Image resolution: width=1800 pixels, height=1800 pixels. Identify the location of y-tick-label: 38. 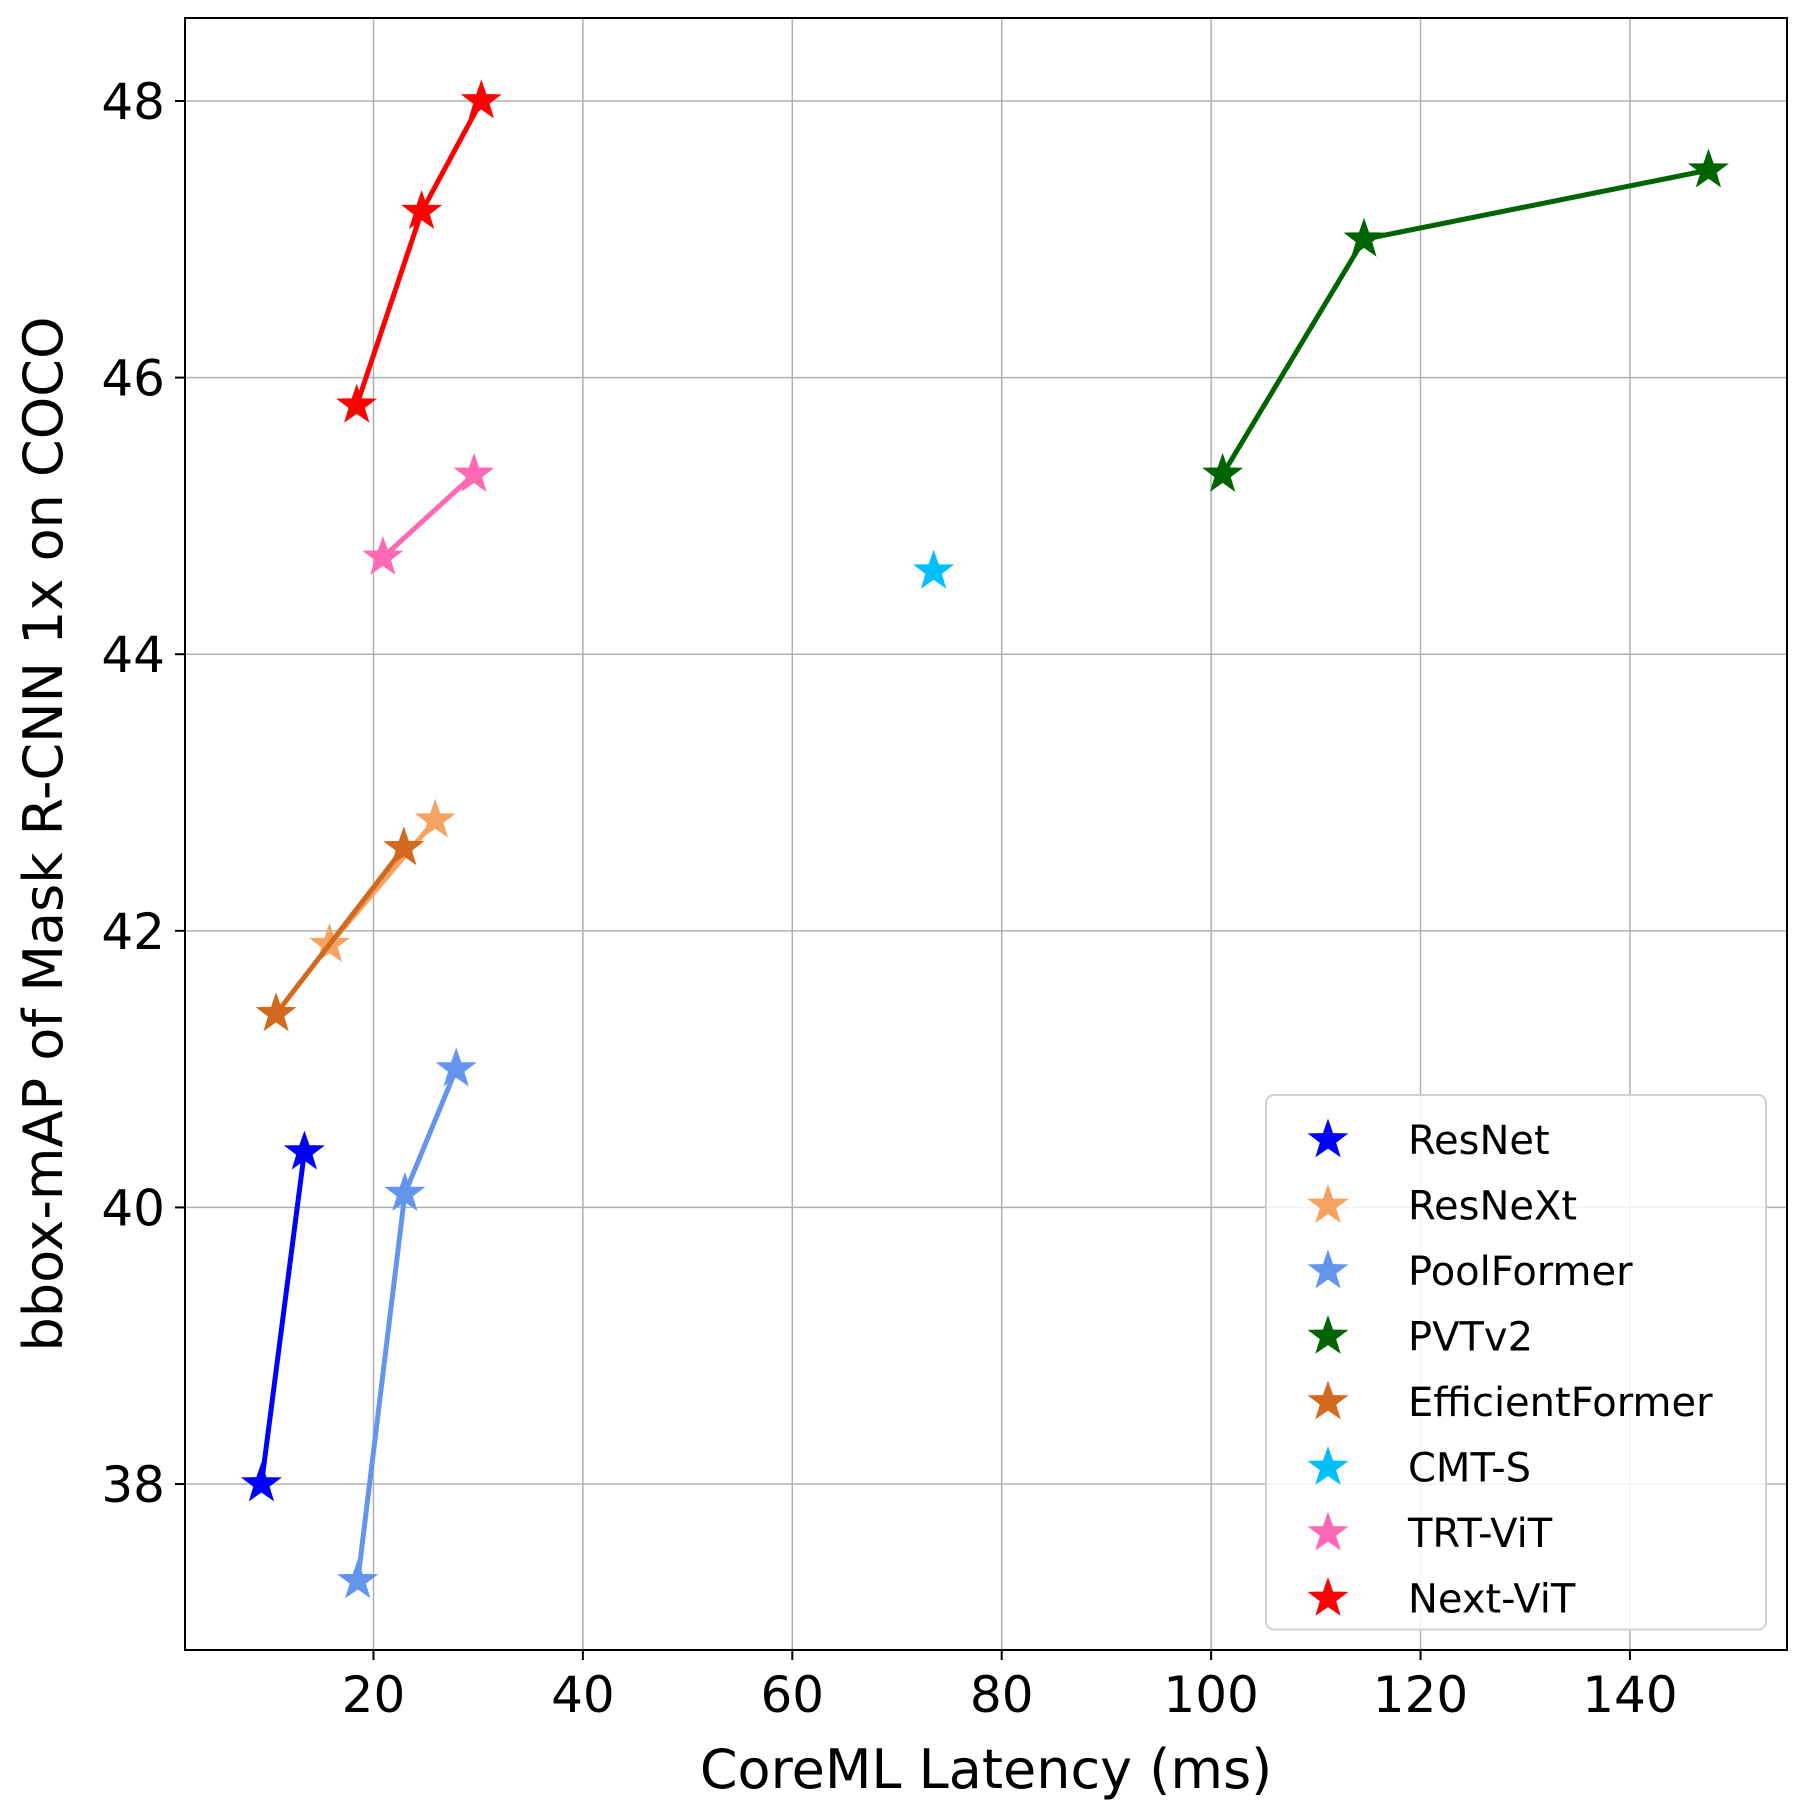
(133, 1485).